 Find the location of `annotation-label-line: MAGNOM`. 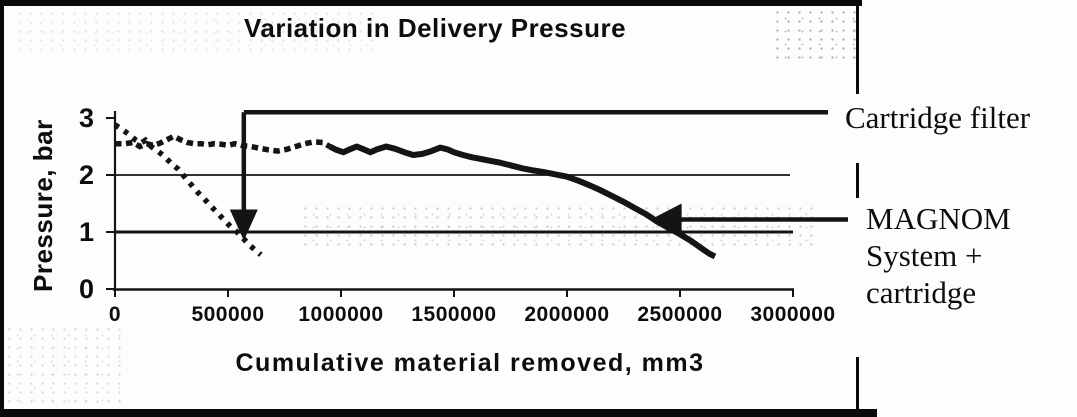

annotation-label-line: MAGNOM is located at coordinates (938, 218).